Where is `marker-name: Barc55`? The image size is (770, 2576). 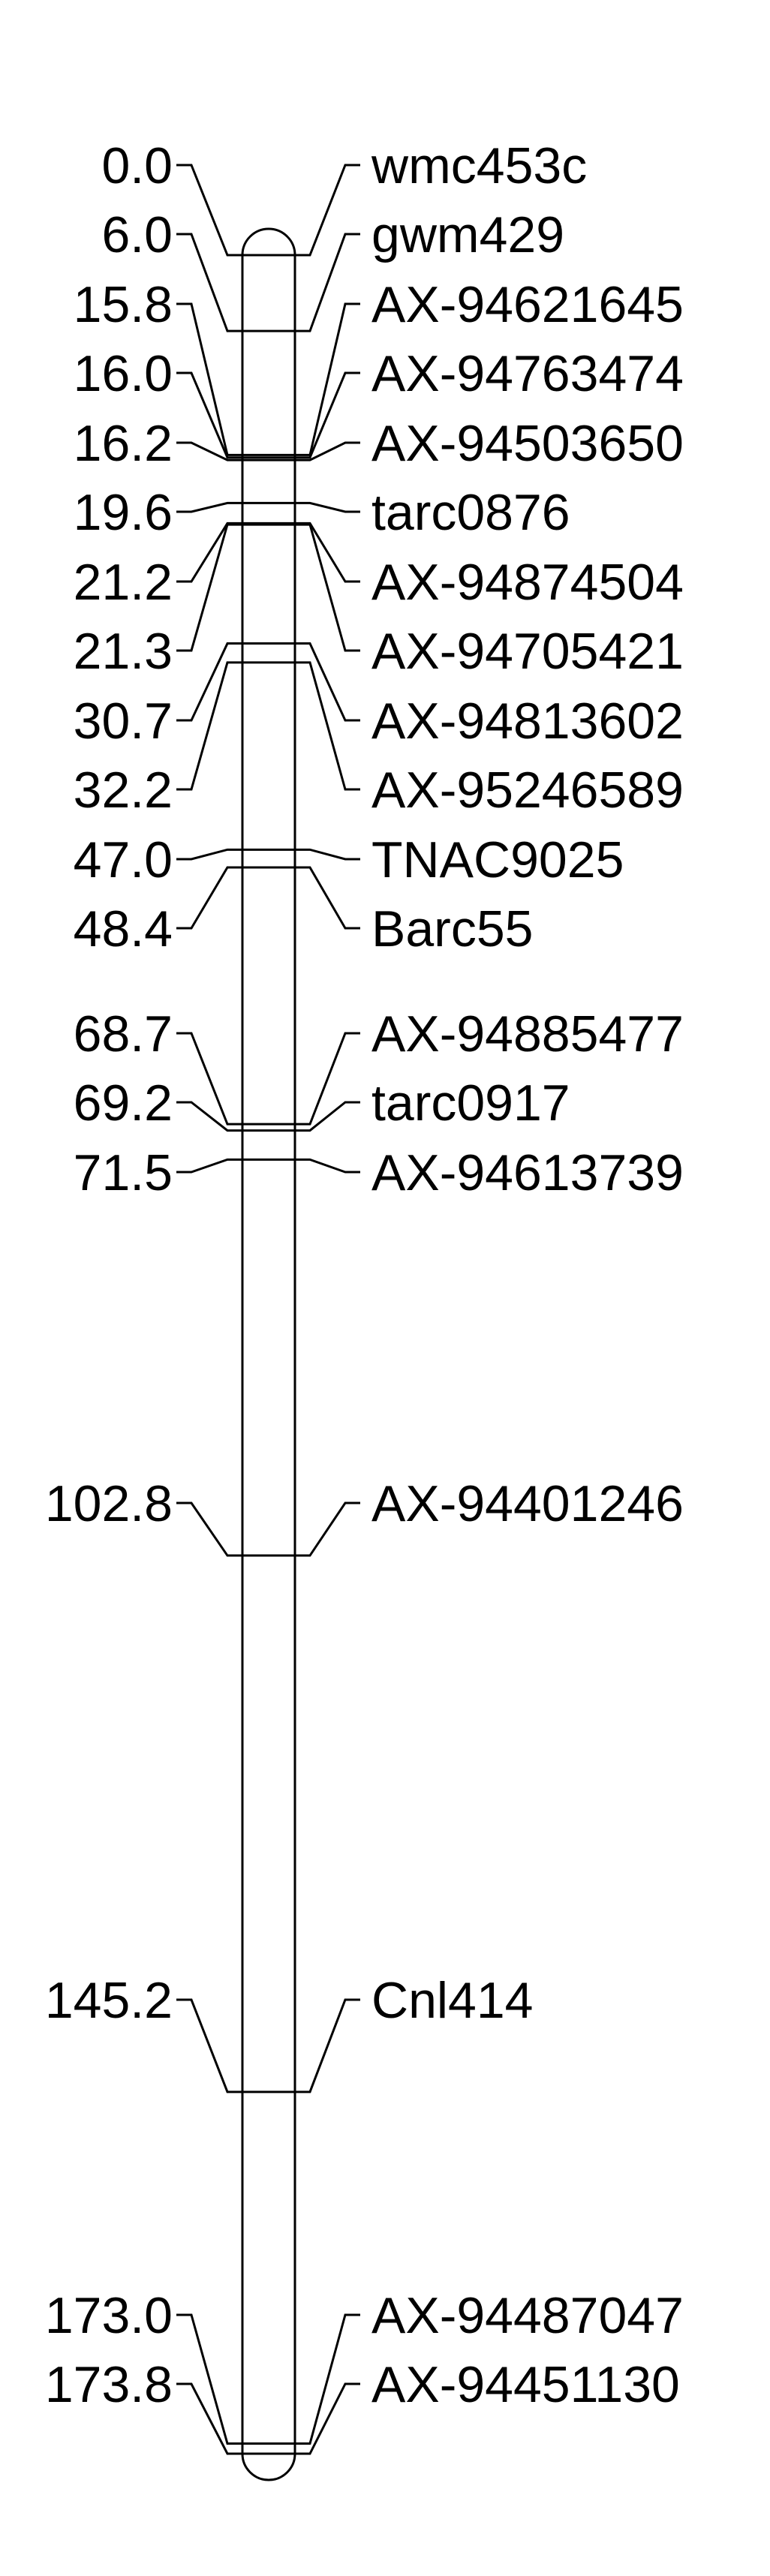 marker-name: Barc55 is located at coordinates (452, 928).